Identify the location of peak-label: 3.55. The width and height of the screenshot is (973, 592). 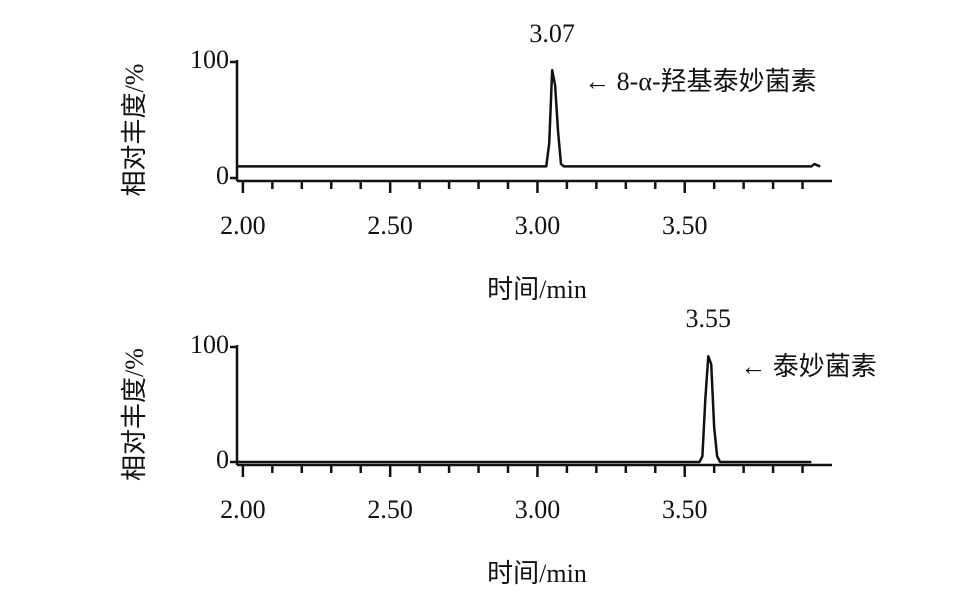
(709, 318).